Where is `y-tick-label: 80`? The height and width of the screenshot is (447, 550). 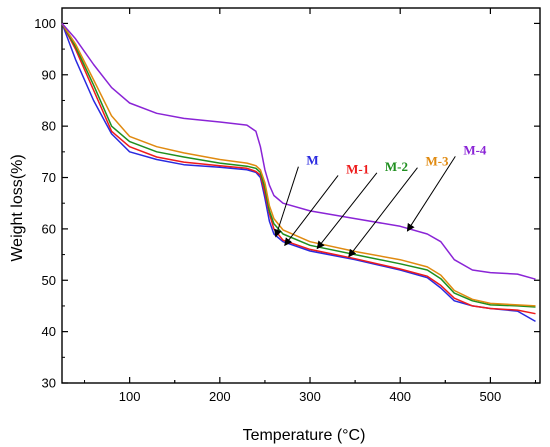
y-tick-label: 80 is located at coordinates (49, 126).